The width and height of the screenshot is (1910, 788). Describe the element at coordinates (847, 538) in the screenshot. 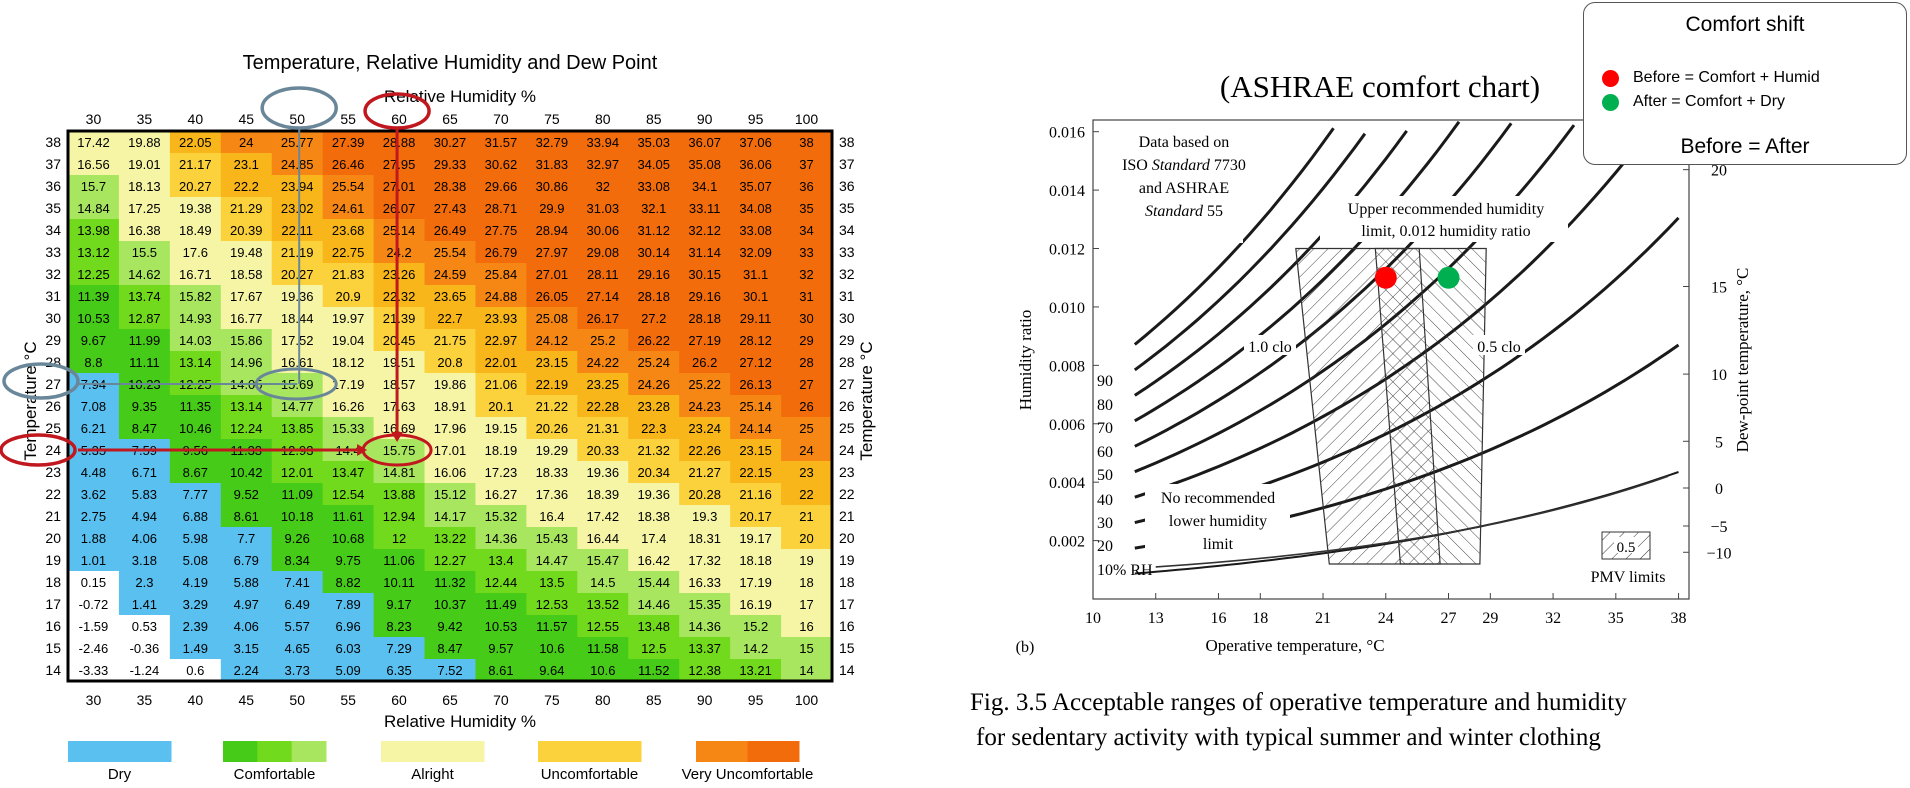

I see `y-tick-right: 20` at that location.